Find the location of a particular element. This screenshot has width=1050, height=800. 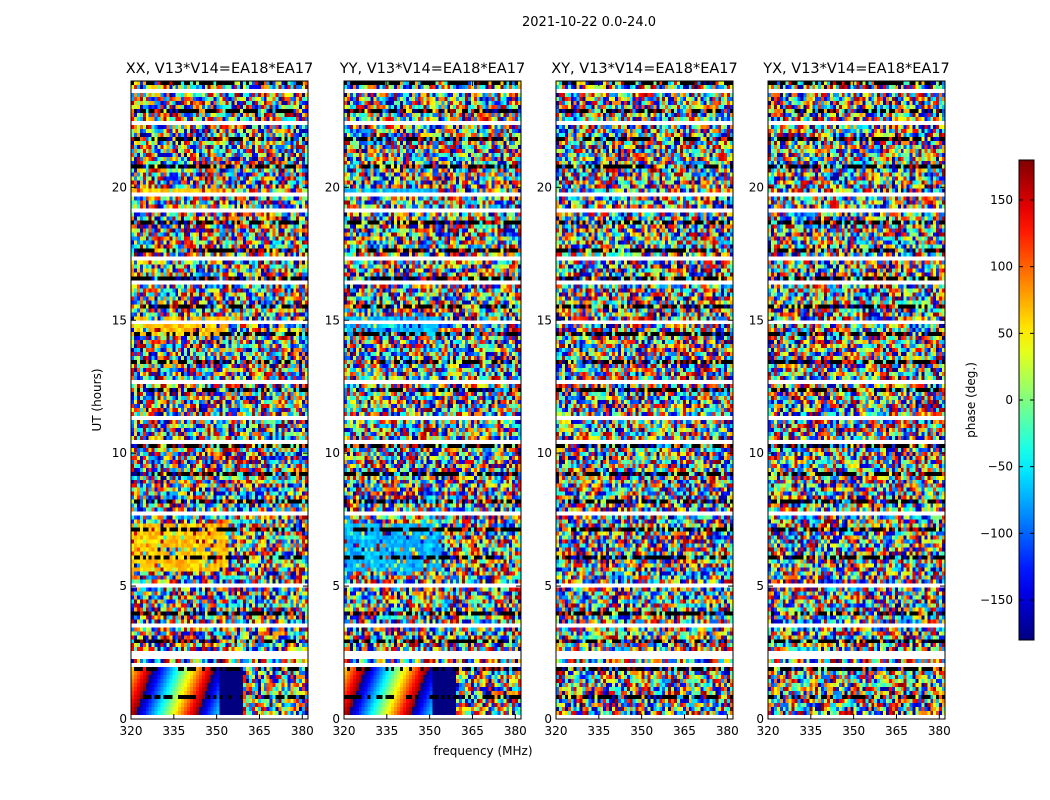

y-axis-label: UT (hours) is located at coordinates (97, 399).